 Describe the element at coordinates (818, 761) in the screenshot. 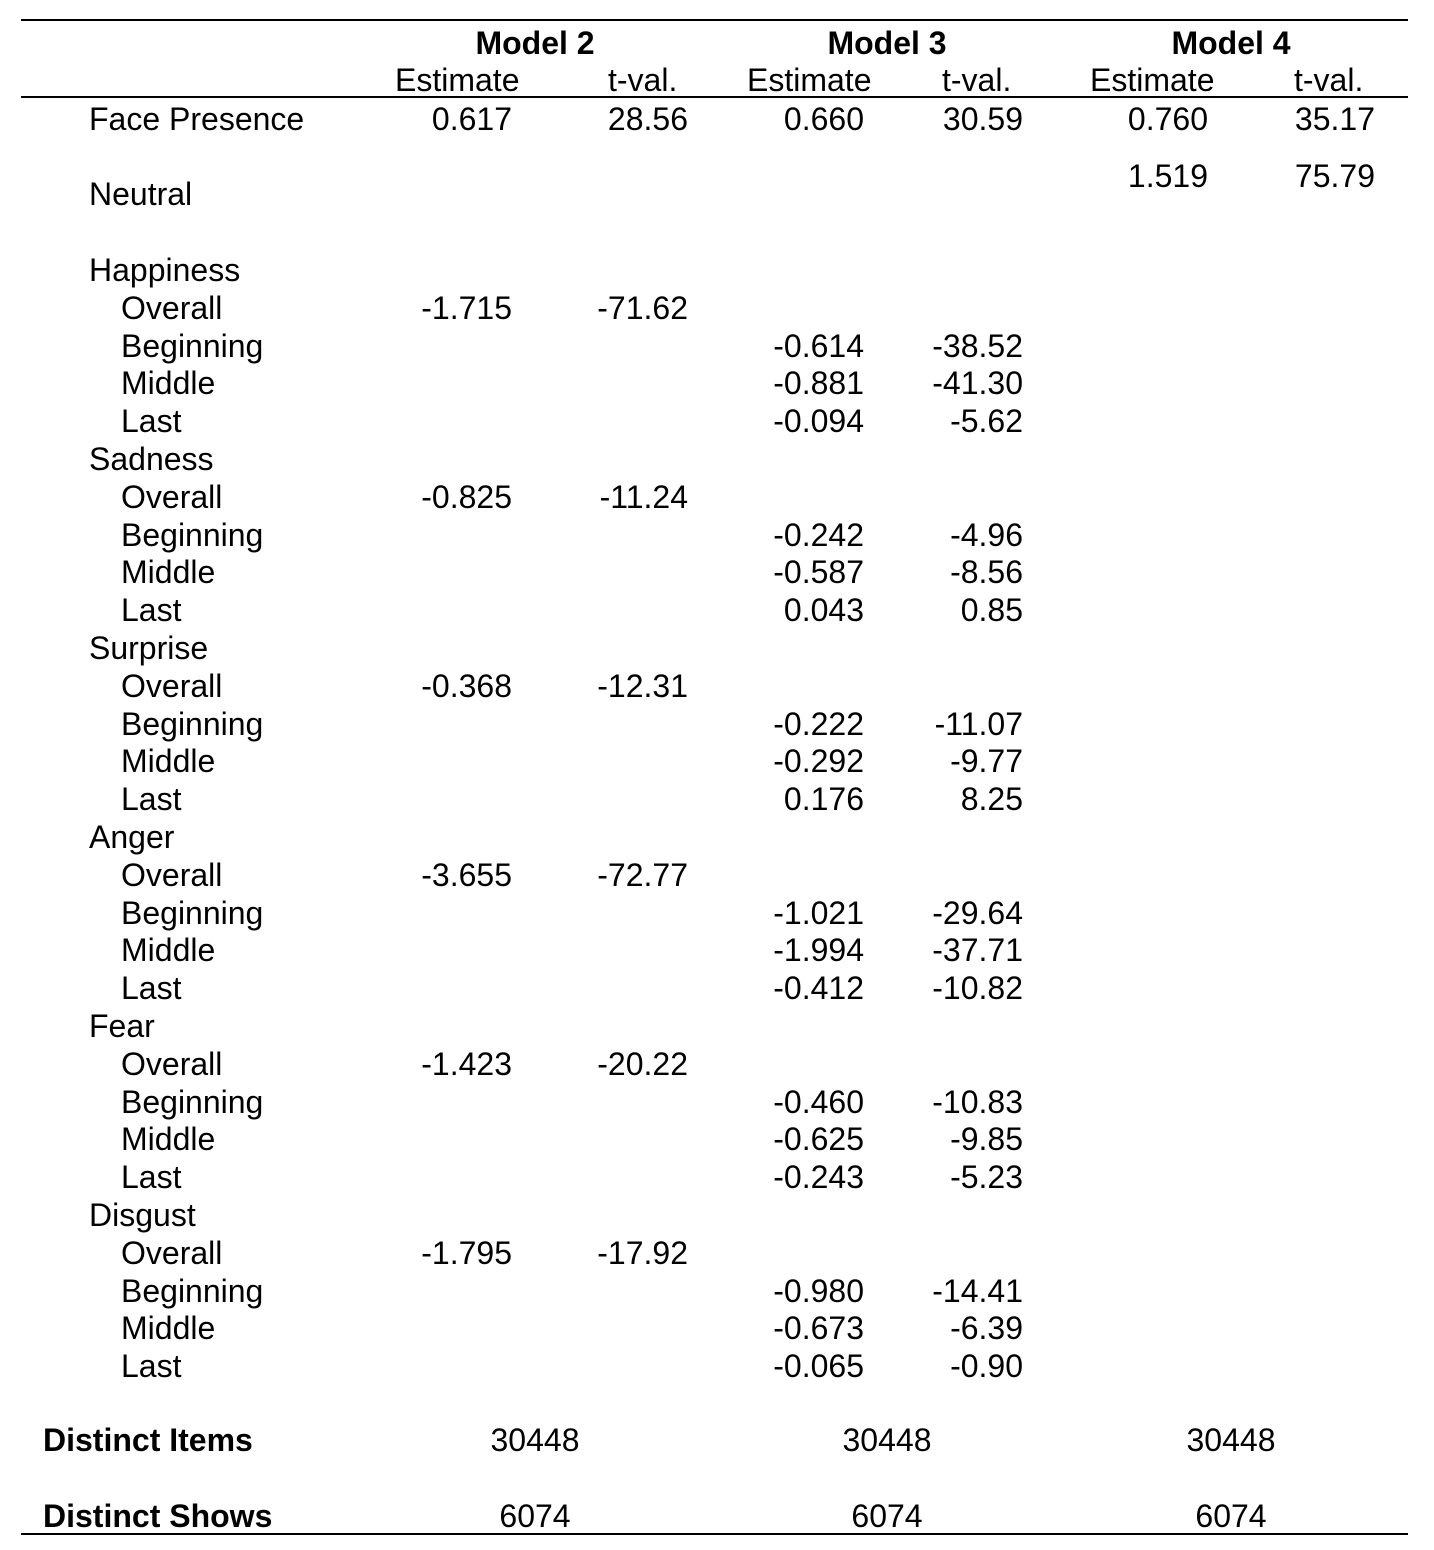

I see `phase-m3-estimate: -0.292` at that location.